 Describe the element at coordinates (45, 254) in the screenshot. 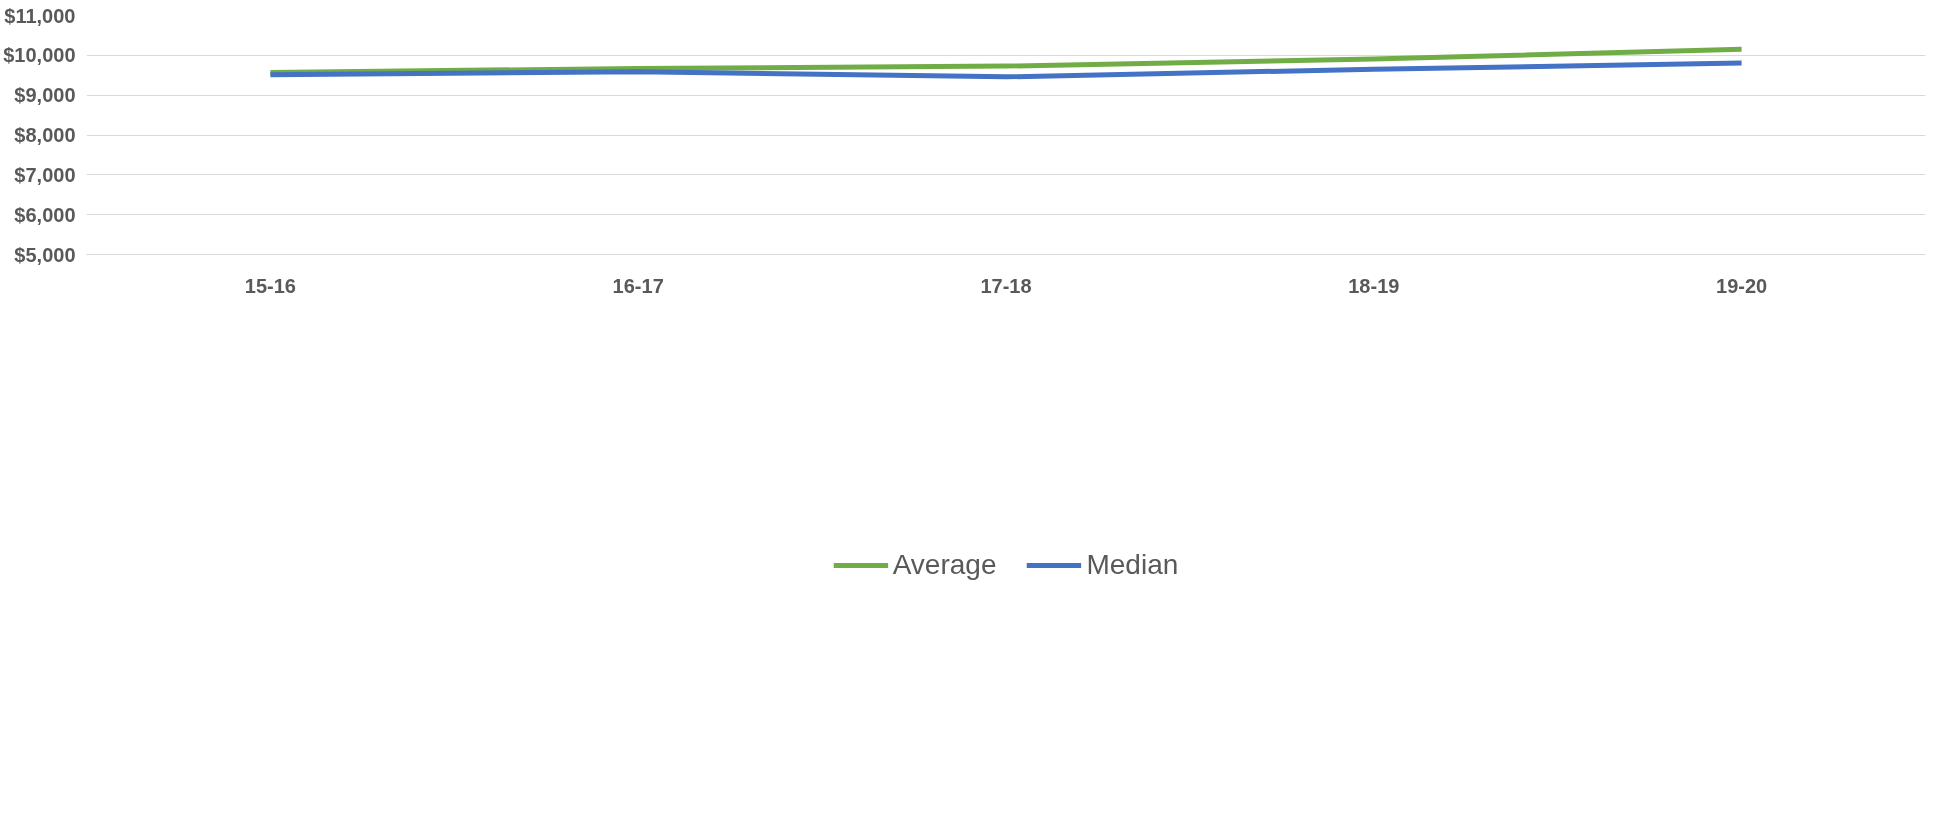

I see `y-tick-label: $5,000` at that location.